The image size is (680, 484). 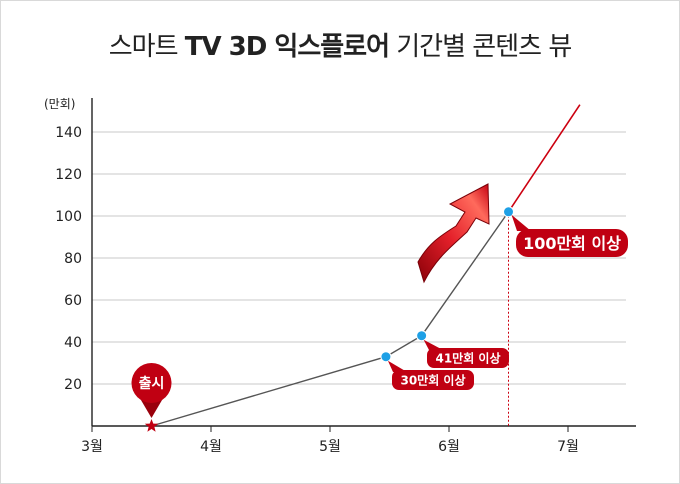 I want to click on annotation-41: 41만회 이상, so click(x=466, y=353).